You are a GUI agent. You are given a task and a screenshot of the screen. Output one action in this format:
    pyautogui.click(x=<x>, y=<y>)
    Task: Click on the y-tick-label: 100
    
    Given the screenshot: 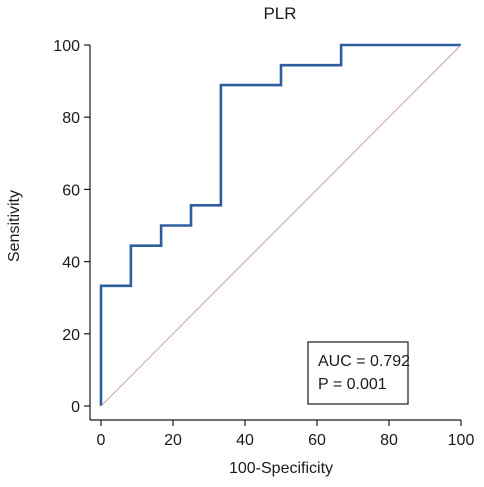 What is the action you would take?
    pyautogui.click(x=66, y=46)
    